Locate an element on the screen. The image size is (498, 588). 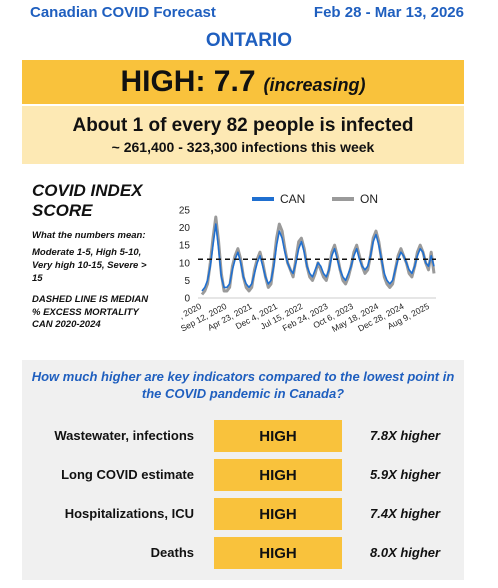
indicator-label: Deaths is located at coordinates (172, 552).